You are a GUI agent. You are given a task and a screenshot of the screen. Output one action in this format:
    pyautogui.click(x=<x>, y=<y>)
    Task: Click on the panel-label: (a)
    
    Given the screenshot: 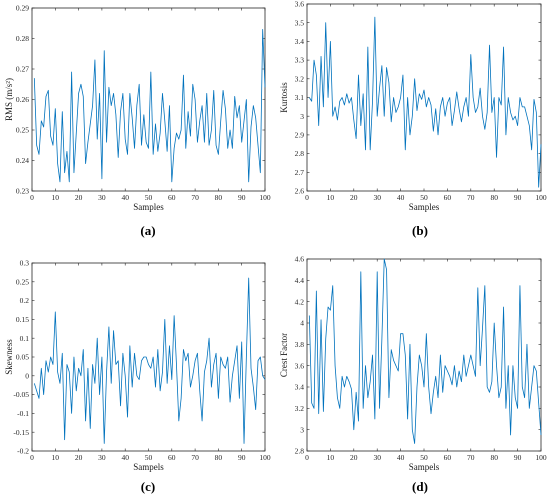 What is the action you would take?
    pyautogui.click(x=147, y=230)
    